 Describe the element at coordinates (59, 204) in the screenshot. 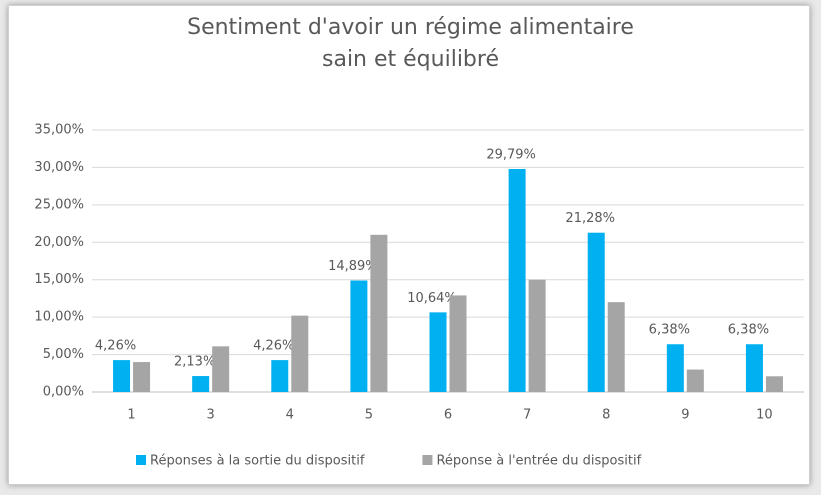

I see `y-tick-label: 25,00%` at that location.